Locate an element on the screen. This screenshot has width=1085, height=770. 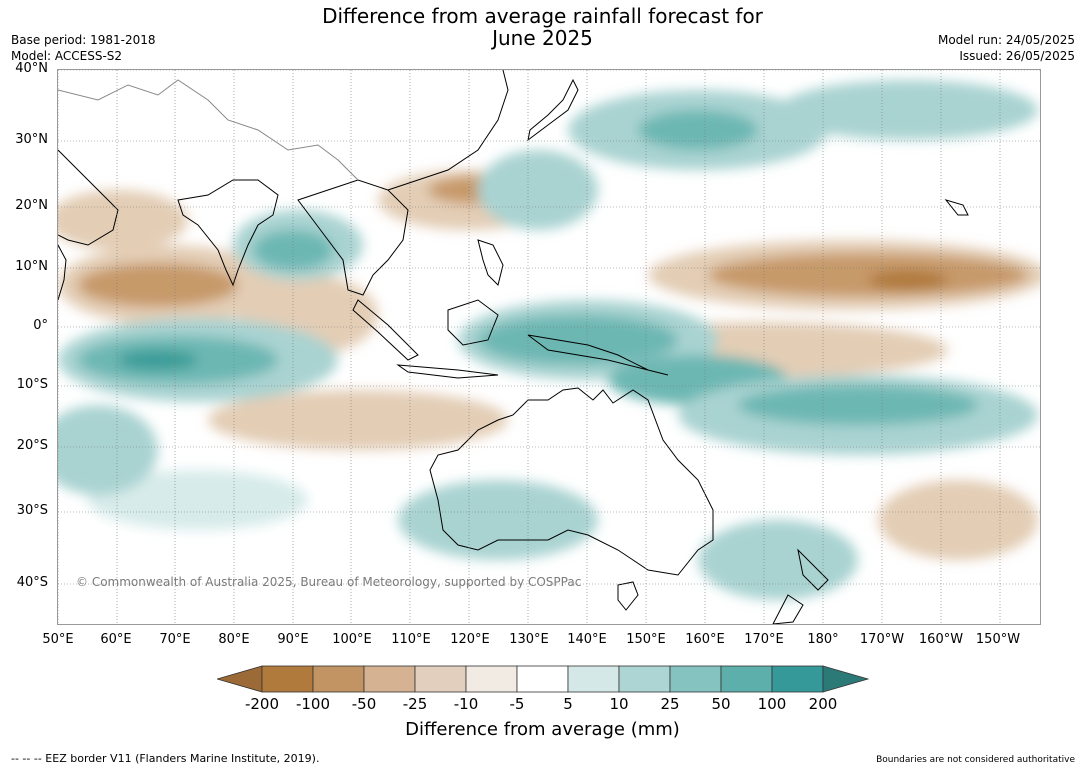
borneo-outline is located at coordinates (473, 322).